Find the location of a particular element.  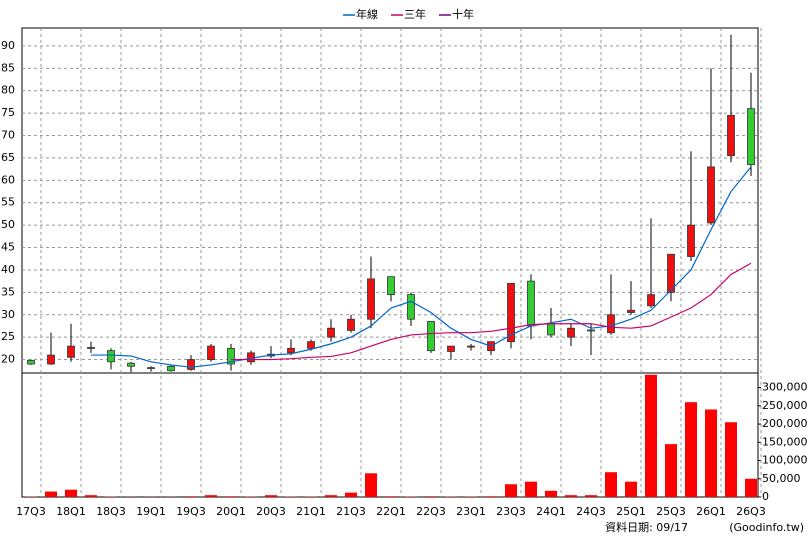

x-tick-label: 19Q3 is located at coordinates (191, 511).